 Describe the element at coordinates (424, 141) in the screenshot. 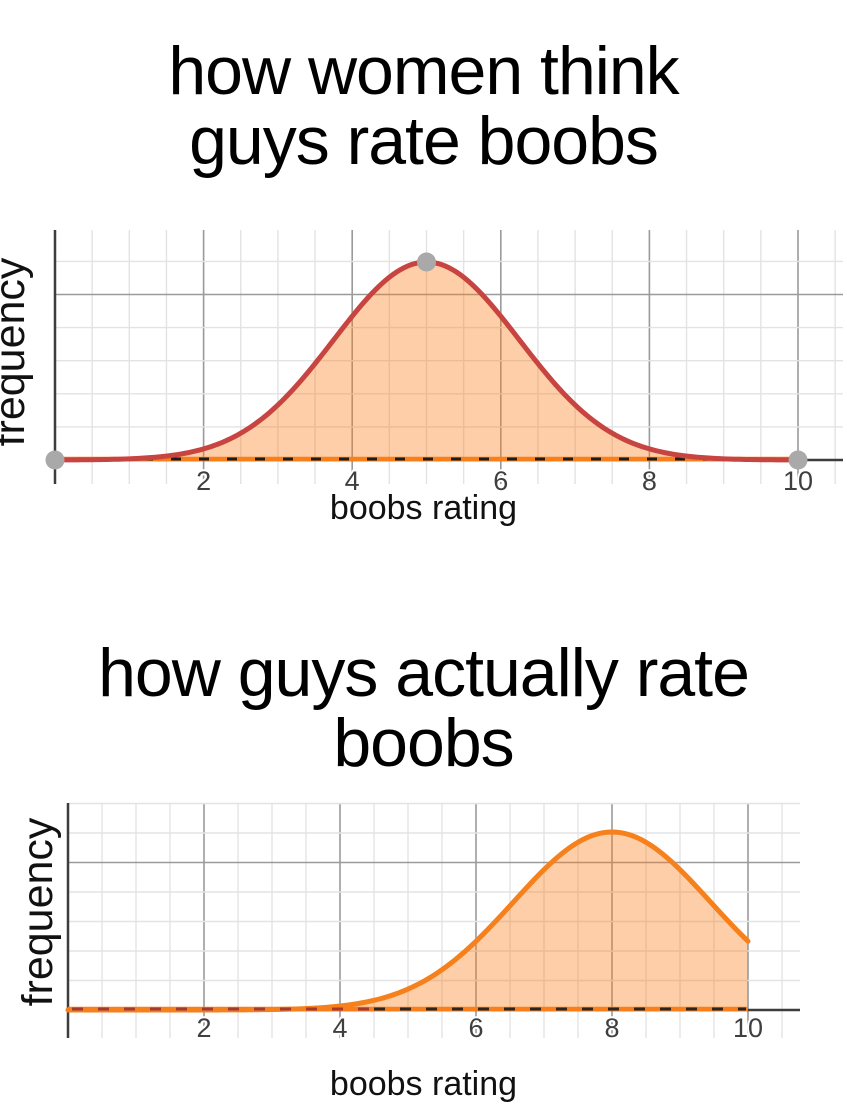

I see `chart1-title-line2: guys rate boobs` at that location.